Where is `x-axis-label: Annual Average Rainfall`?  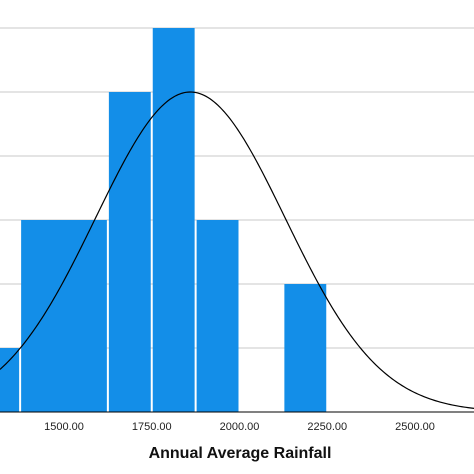
x-axis-label: Annual Average Rainfall is located at coordinates (240, 453).